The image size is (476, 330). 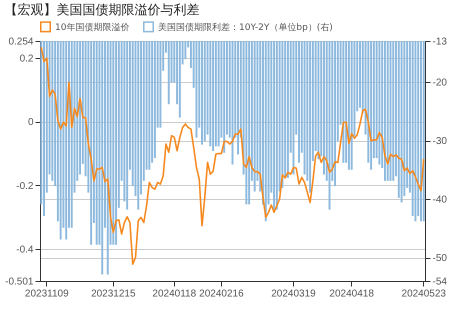 I want to click on y2-tick-label: -30, so click(x=440, y=142).